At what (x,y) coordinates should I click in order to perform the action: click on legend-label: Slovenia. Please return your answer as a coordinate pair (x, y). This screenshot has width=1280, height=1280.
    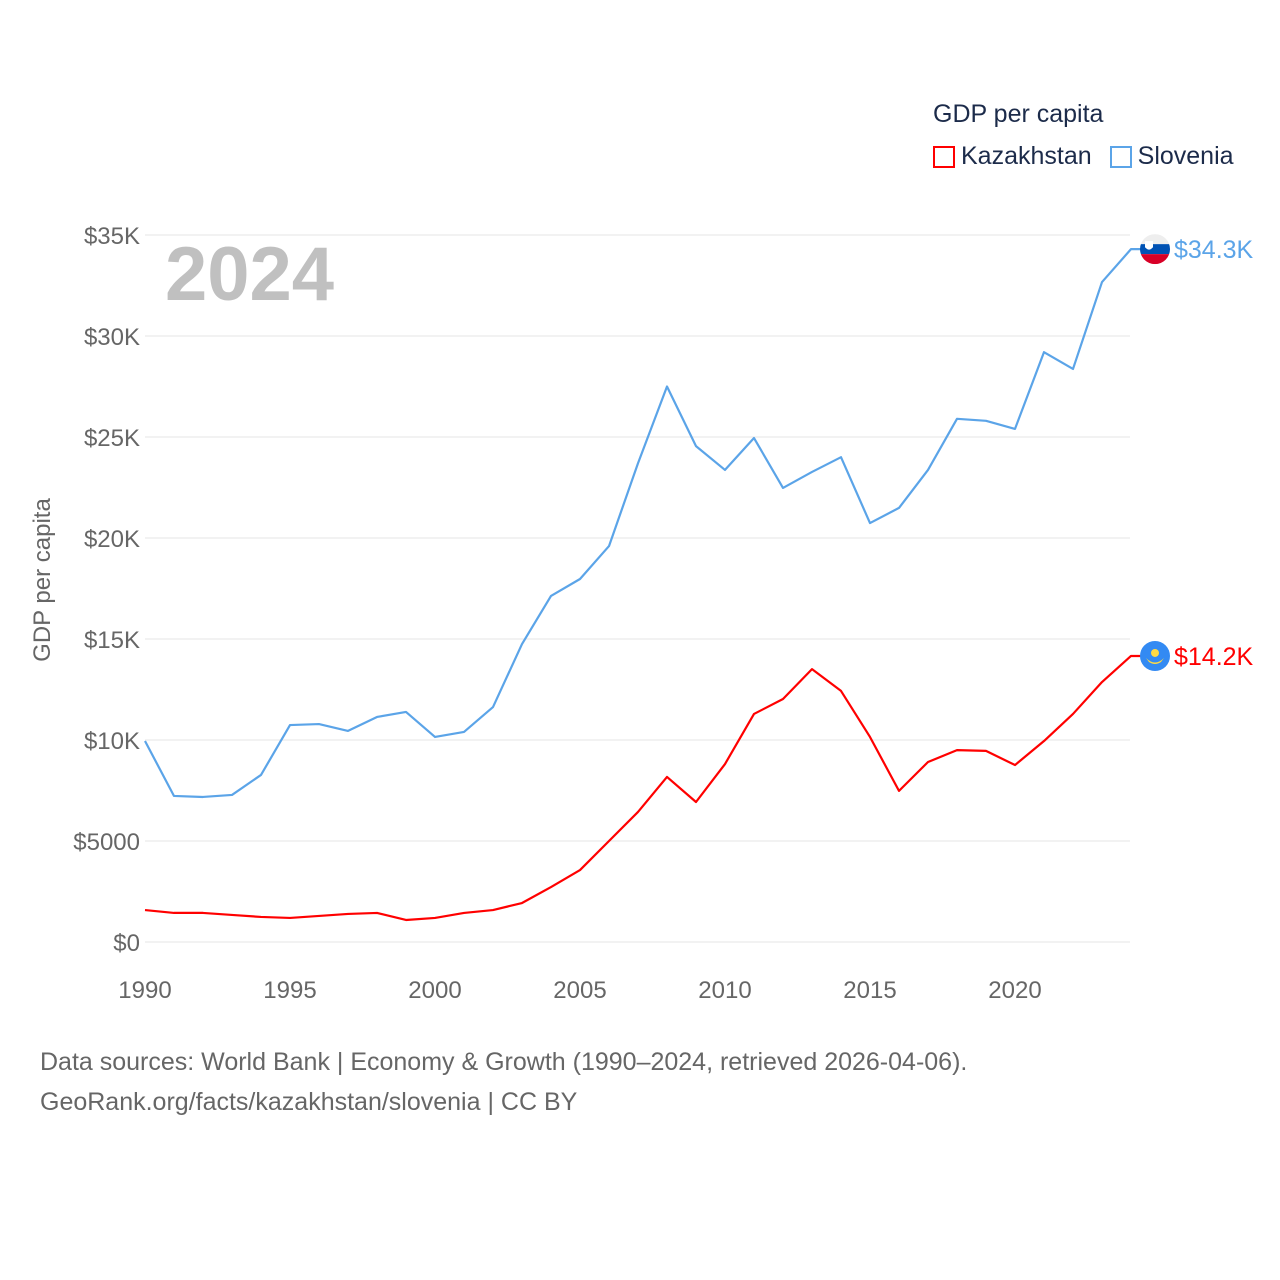
    Looking at the image, I should click on (1185, 156).